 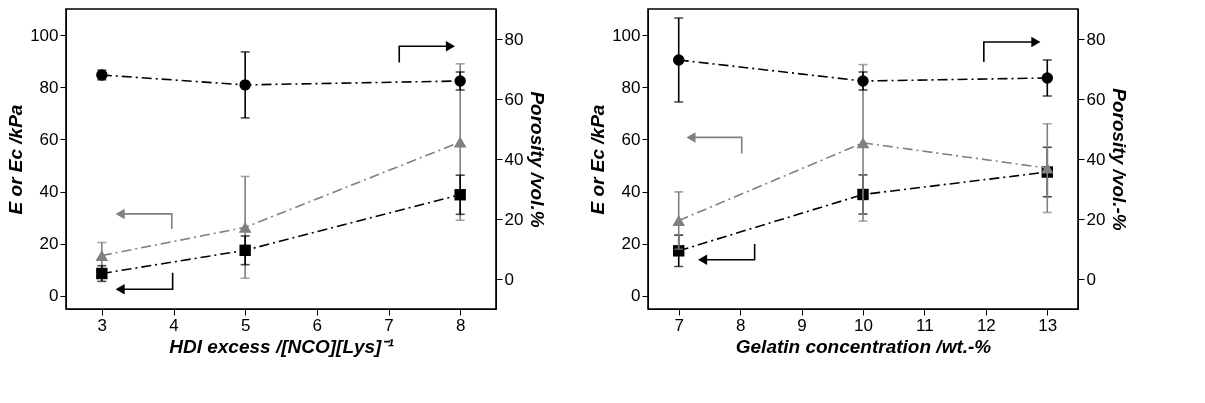 What do you see at coordinates (802, 325) in the screenshot?
I see `x-tick-label: 9` at bounding box center [802, 325].